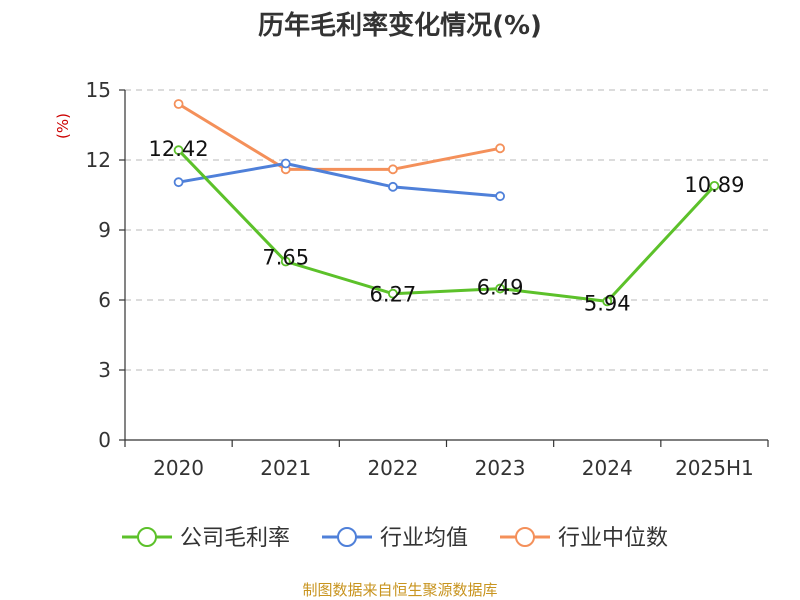  Describe the element at coordinates (714, 468) in the screenshot. I see `x-tick-label: 2025H1` at that location.